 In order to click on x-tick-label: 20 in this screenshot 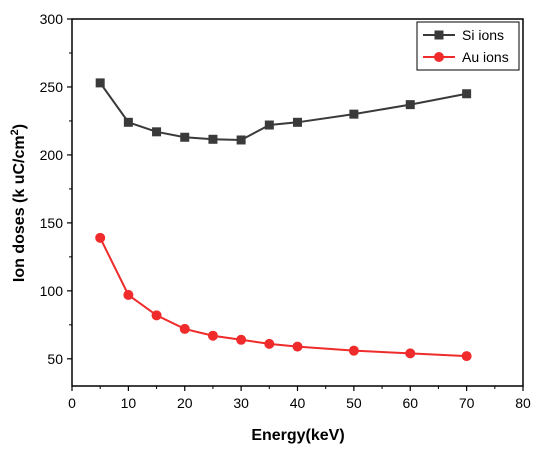, I will do `click(185, 403)`.